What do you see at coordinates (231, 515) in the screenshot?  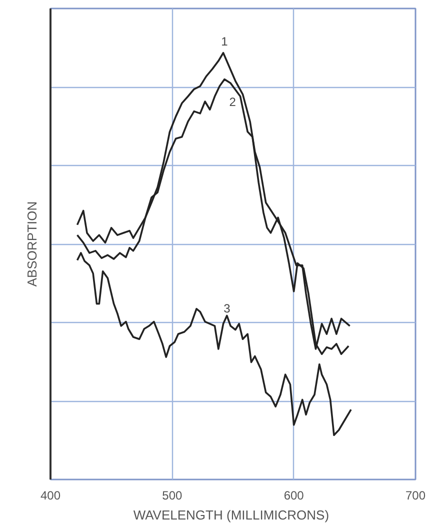 I see `x-axis-title: WAVELENGTH (MILLIMICRONS)` at bounding box center [231, 515].